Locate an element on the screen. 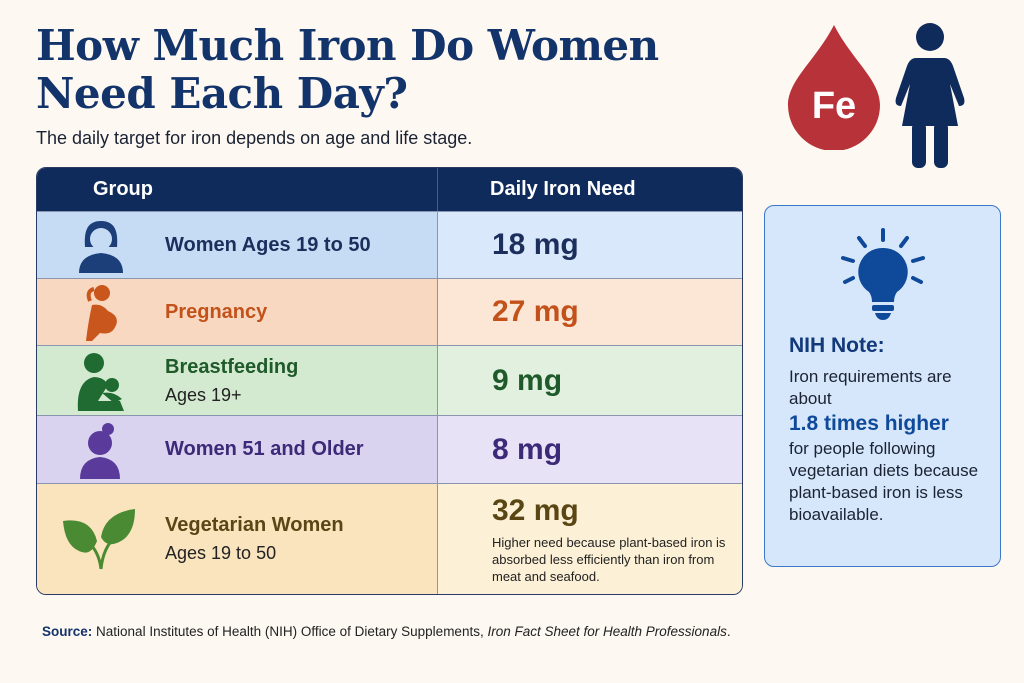 This screenshot has width=1024, height=683. svg-text: Fe is located at coordinates (834, 106).